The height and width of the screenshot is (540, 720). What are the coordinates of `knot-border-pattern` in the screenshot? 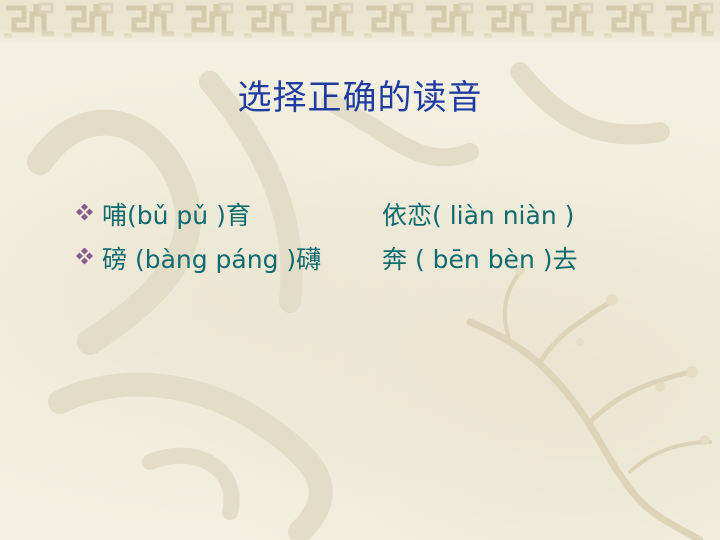 It's located at (360, 21).